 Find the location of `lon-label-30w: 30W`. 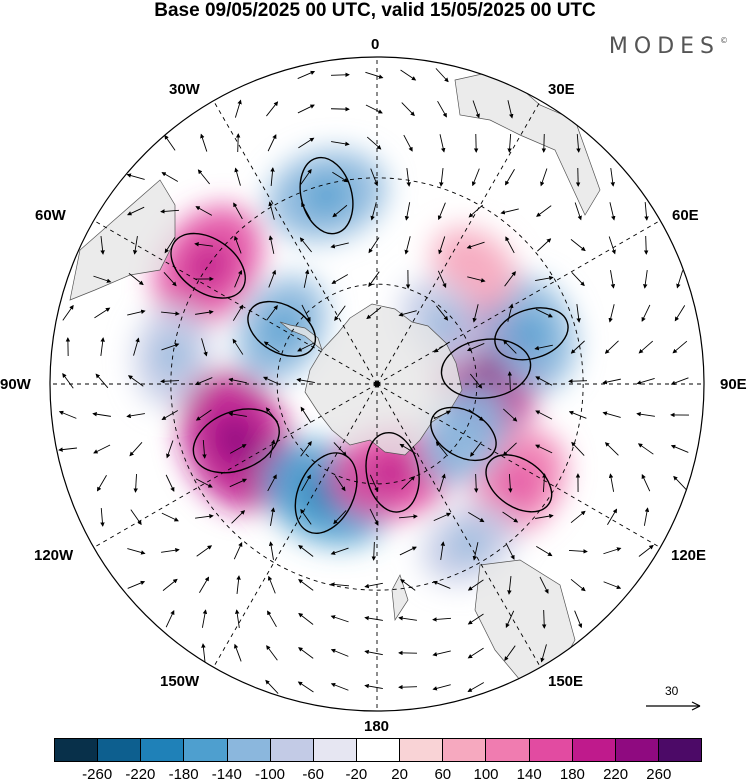

lon-label-30w: 30W is located at coordinates (184, 90).